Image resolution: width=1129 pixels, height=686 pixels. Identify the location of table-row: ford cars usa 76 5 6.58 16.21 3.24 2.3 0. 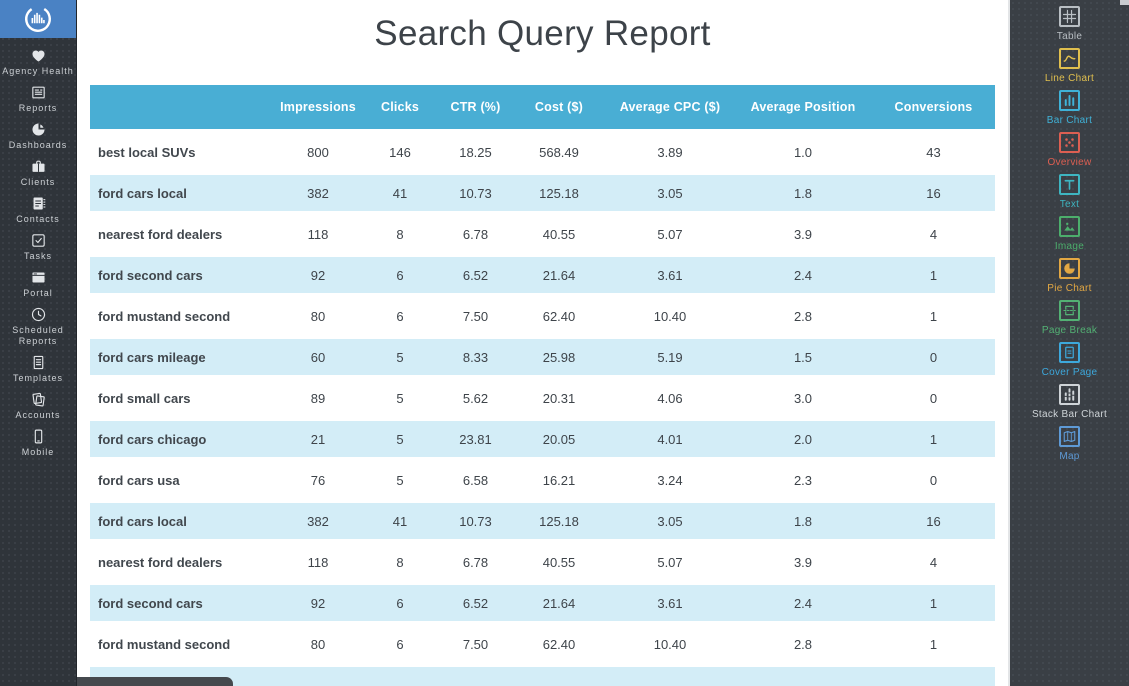
(542, 480).